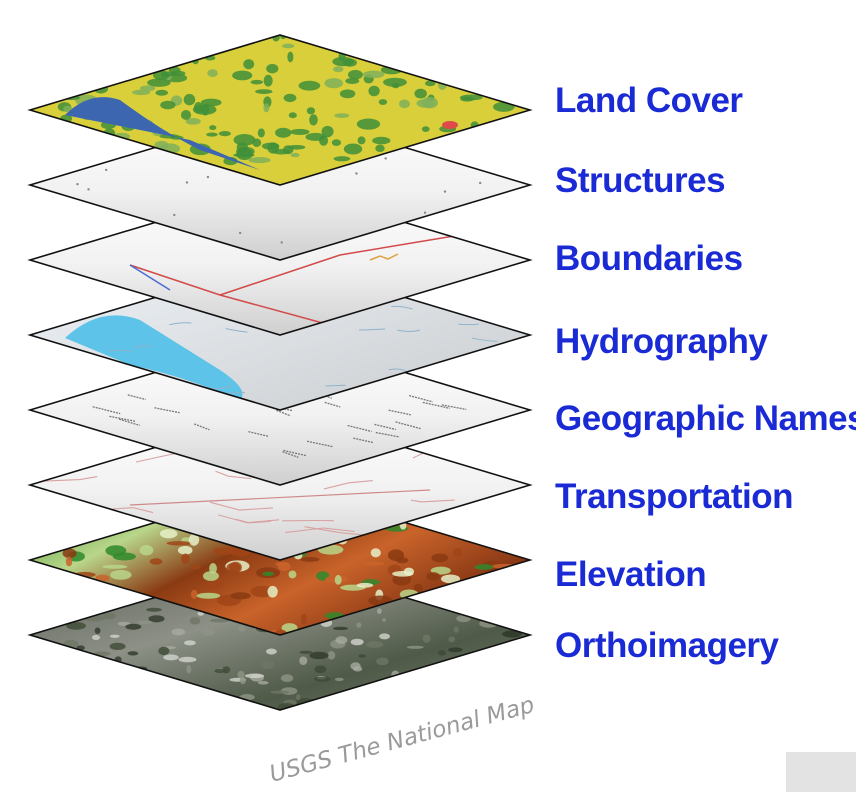 Image resolution: width=856 pixels, height=792 pixels. What do you see at coordinates (649, 258) in the screenshot?
I see `layer-label-boundaries: Boundaries` at bounding box center [649, 258].